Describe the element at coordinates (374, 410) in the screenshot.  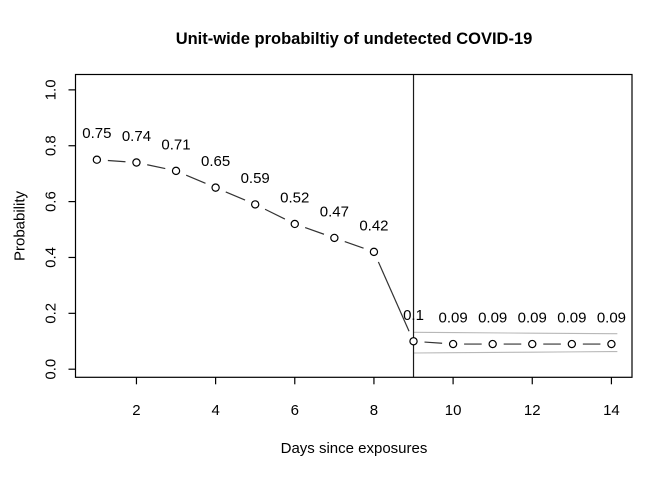
I see `x-tick-label: 8` at that location.